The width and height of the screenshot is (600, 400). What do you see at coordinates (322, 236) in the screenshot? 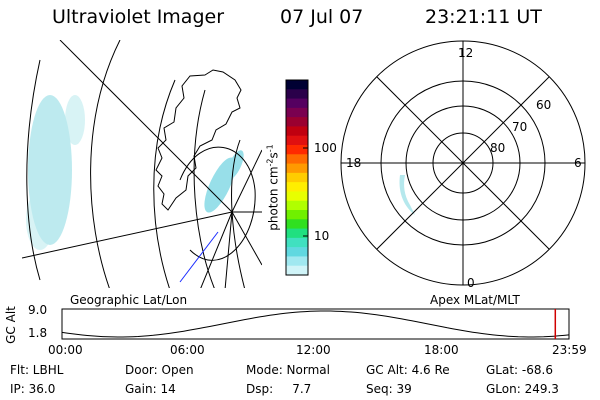
I see `colorbar-tick-10: 10` at bounding box center [322, 236].